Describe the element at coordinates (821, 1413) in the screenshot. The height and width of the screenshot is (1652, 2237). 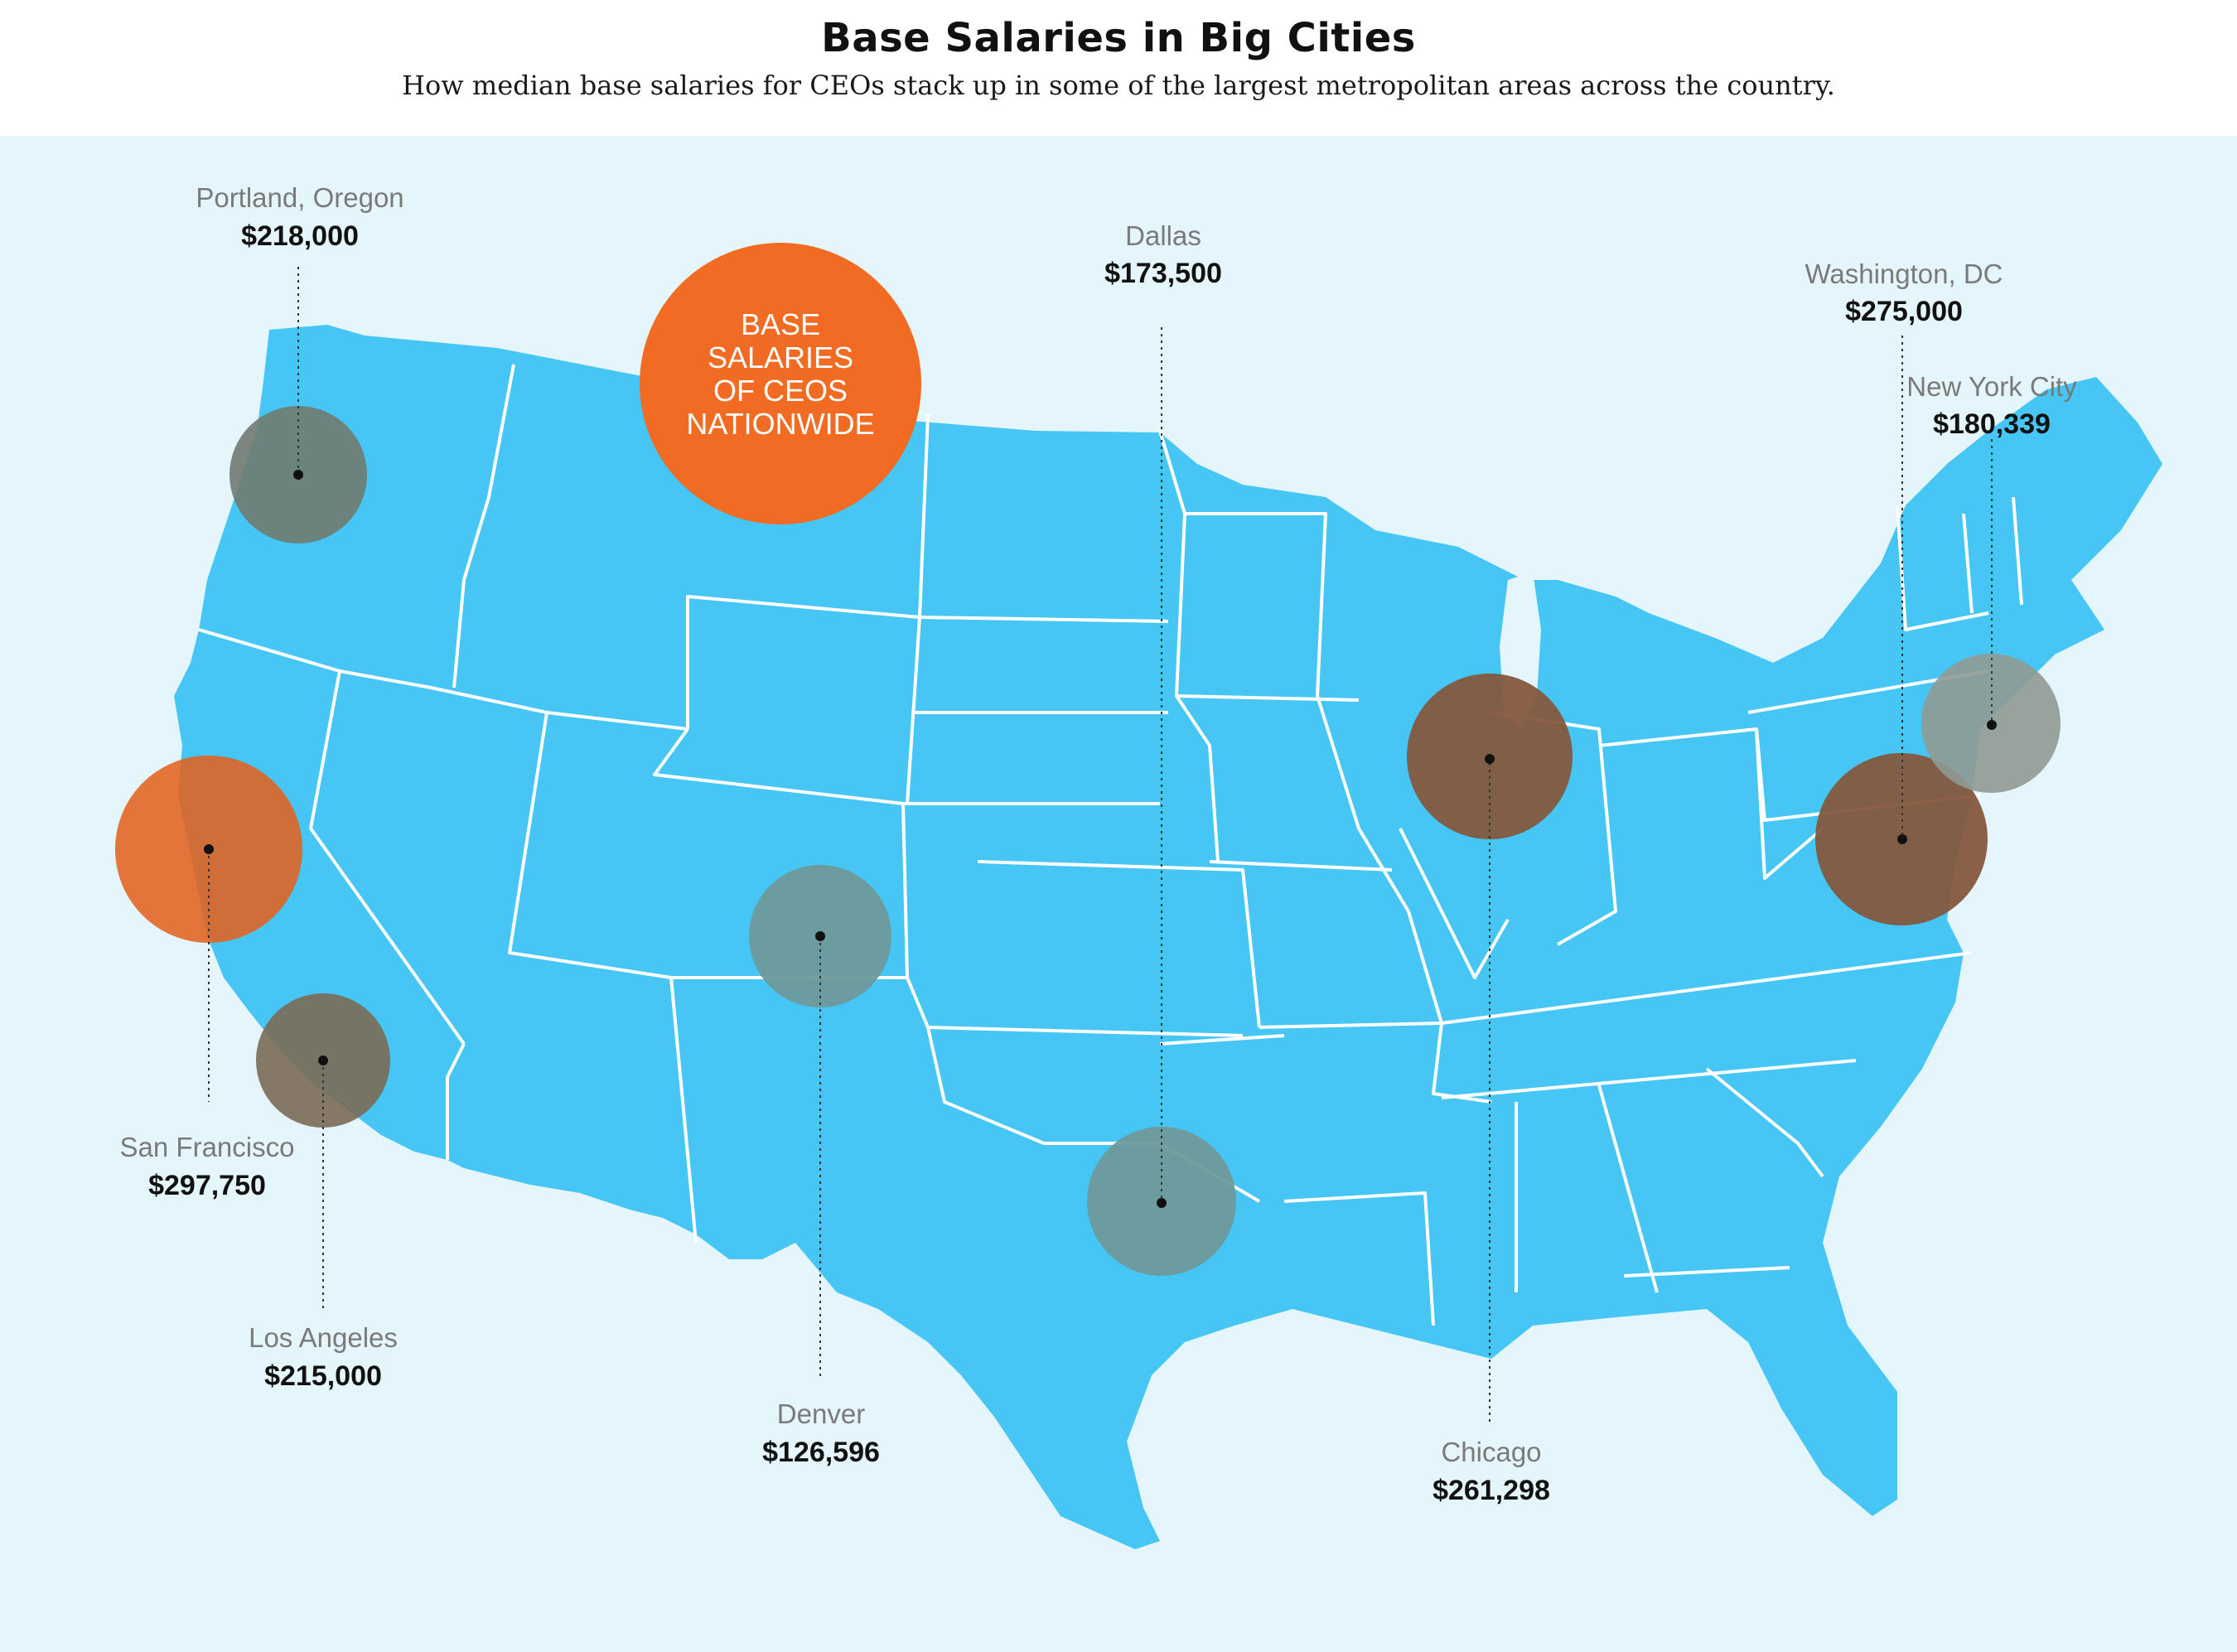
I see `label-denver-name: Denver` at that location.